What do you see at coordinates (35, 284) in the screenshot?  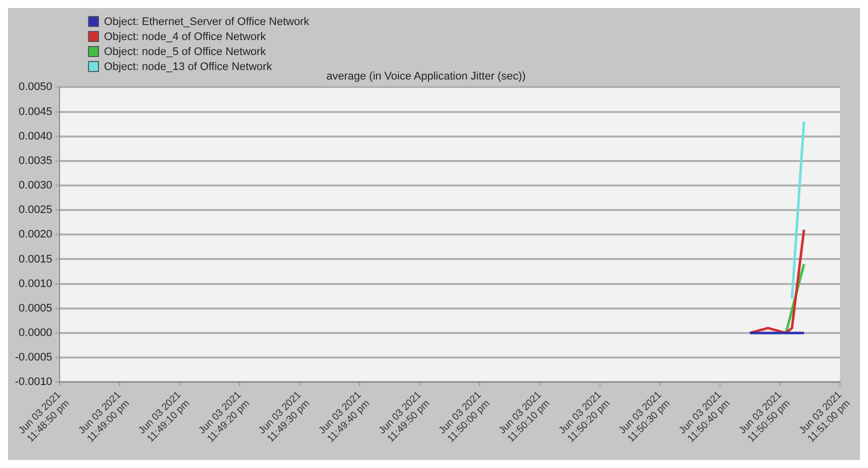 I see `y-tick-label: 0.0010` at bounding box center [35, 284].